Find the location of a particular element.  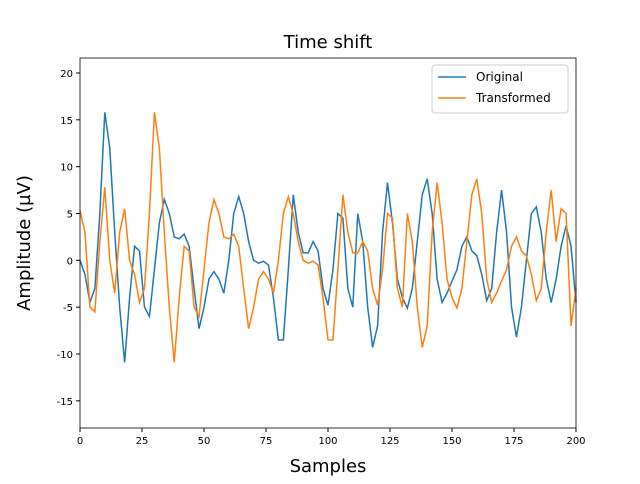

y-tick-label: 15 is located at coordinates (66, 121).